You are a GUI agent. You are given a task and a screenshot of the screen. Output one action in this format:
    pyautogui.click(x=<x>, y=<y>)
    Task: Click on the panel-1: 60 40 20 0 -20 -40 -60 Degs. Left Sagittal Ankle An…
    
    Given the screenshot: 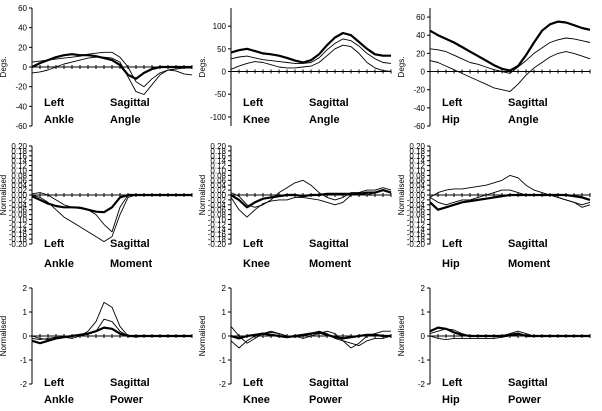 What is the action you would take?
    pyautogui.click(x=96, y=67)
    